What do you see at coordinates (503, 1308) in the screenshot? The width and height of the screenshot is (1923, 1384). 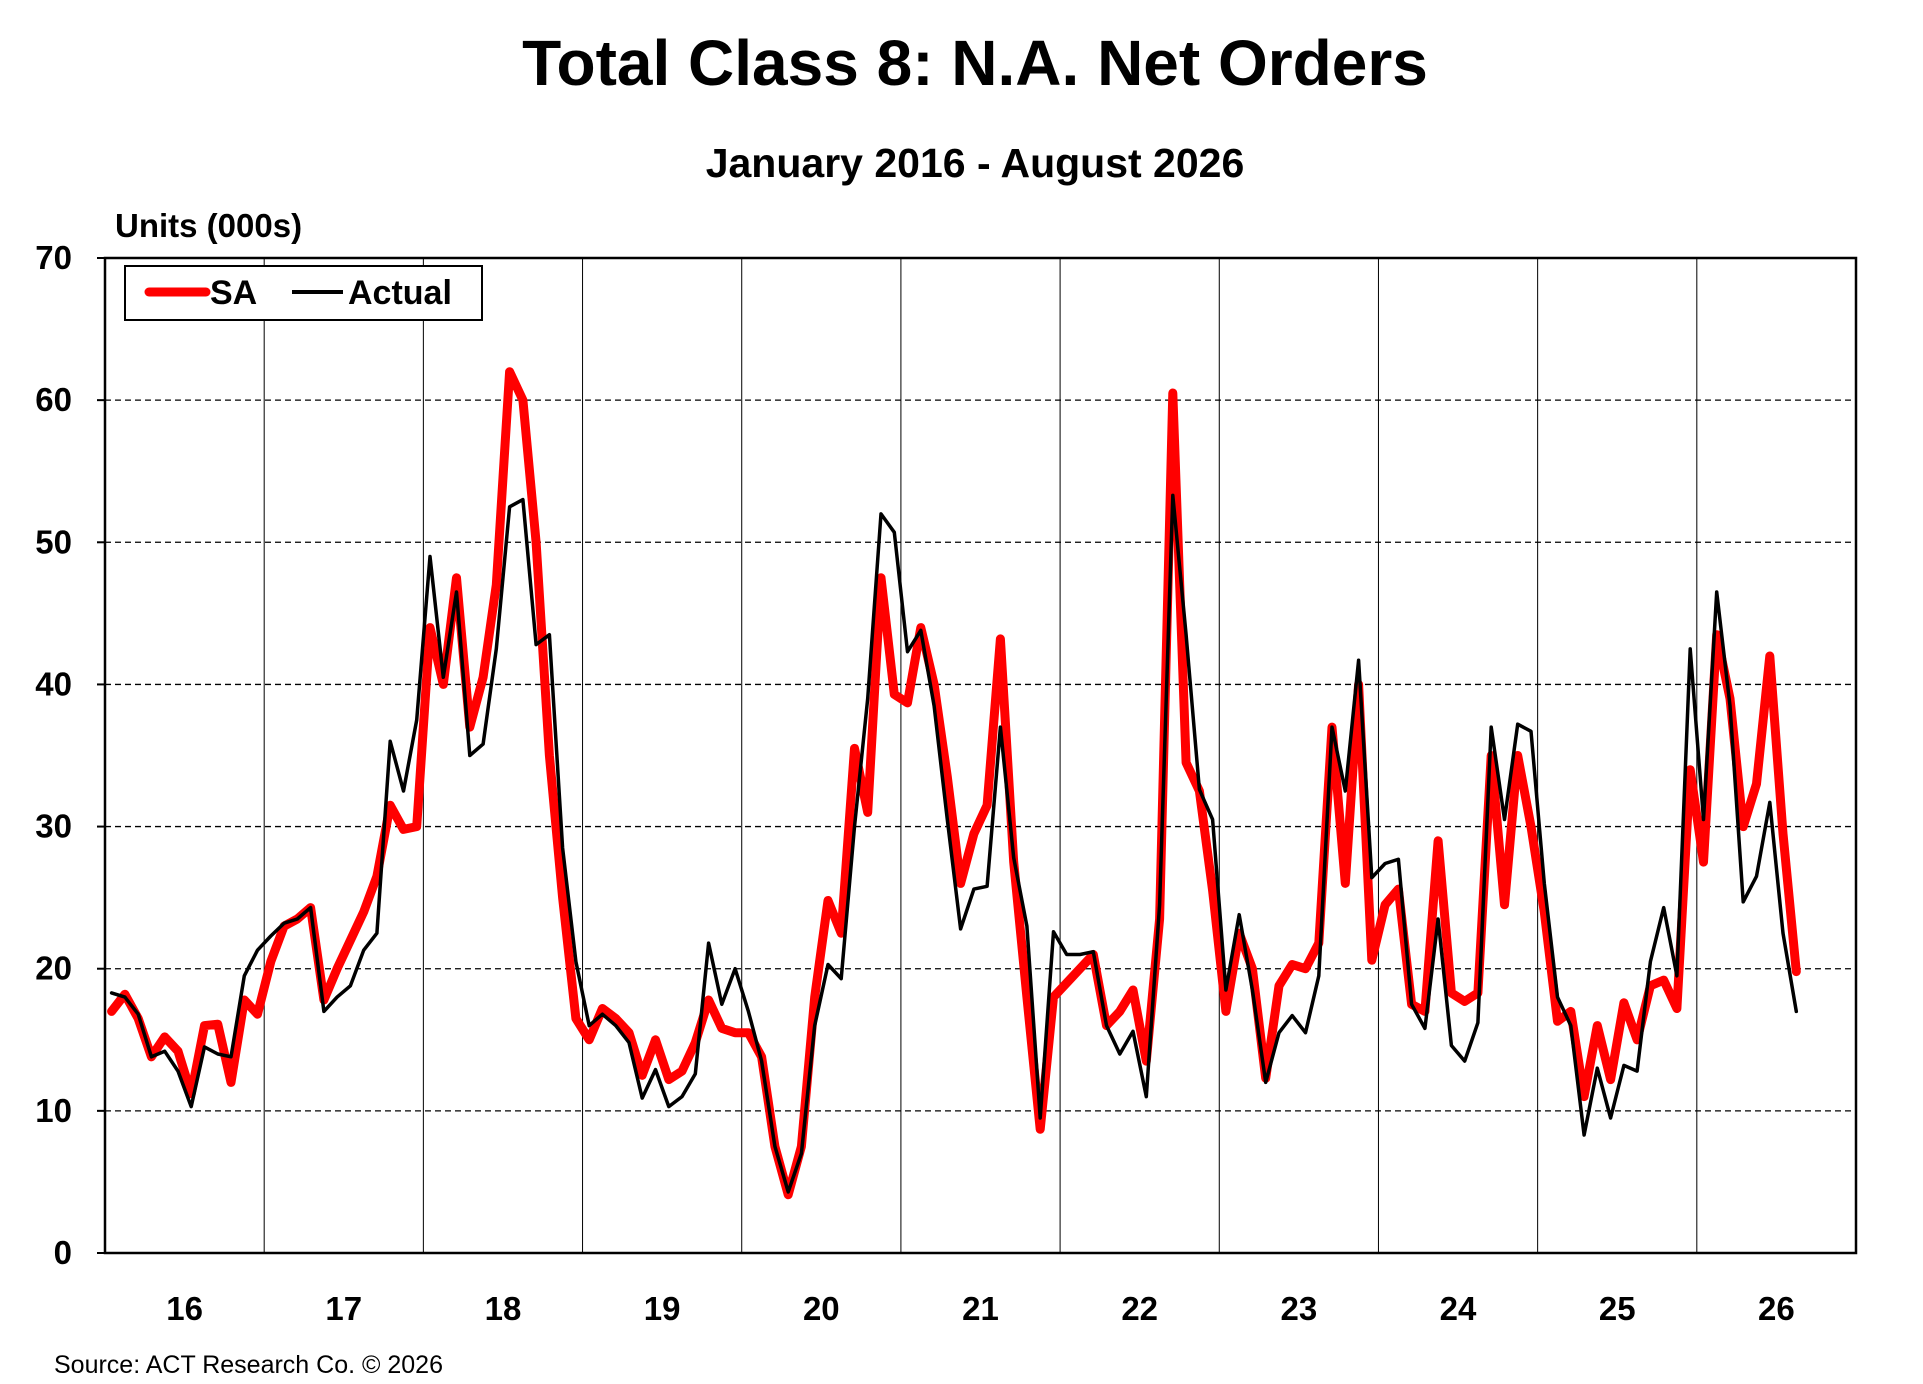 I see `x-tick-label: 18` at bounding box center [503, 1308].